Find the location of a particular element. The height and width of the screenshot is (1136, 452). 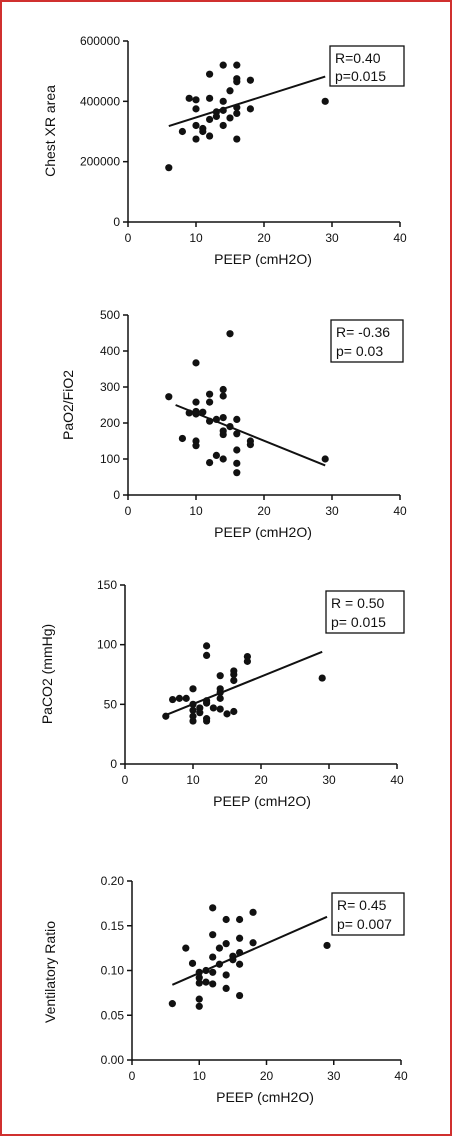

y-axis-title: Ventilatory Ratio is located at coordinates (50, 972).